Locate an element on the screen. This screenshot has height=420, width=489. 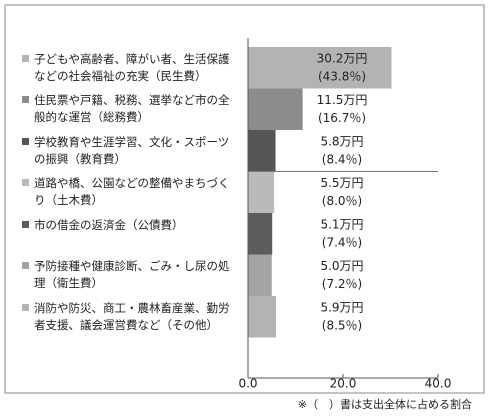
note: ※（ ）書は支出全体に占める割合 is located at coordinates (385, 404).